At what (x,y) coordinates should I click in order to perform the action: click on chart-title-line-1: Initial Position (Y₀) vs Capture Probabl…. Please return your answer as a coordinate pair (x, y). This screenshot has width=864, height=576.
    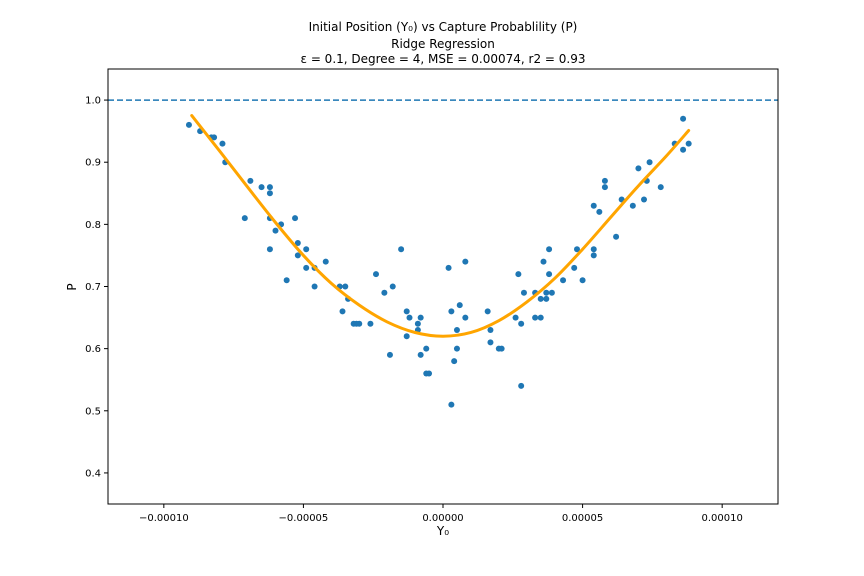
    Looking at the image, I should click on (443, 27).